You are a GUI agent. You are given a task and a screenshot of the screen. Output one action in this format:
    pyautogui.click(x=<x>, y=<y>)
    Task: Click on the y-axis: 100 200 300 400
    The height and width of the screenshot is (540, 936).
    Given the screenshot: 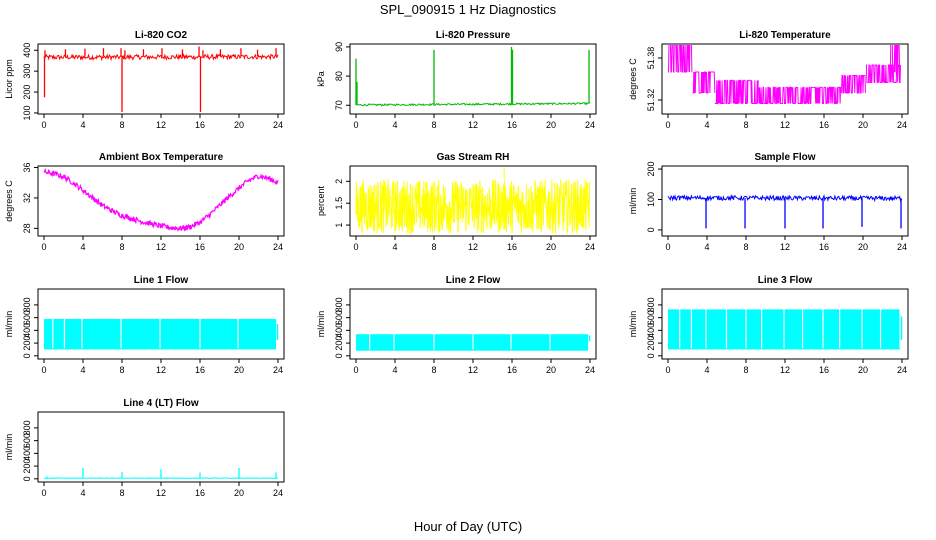 What is the action you would take?
    pyautogui.click(x=30, y=81)
    